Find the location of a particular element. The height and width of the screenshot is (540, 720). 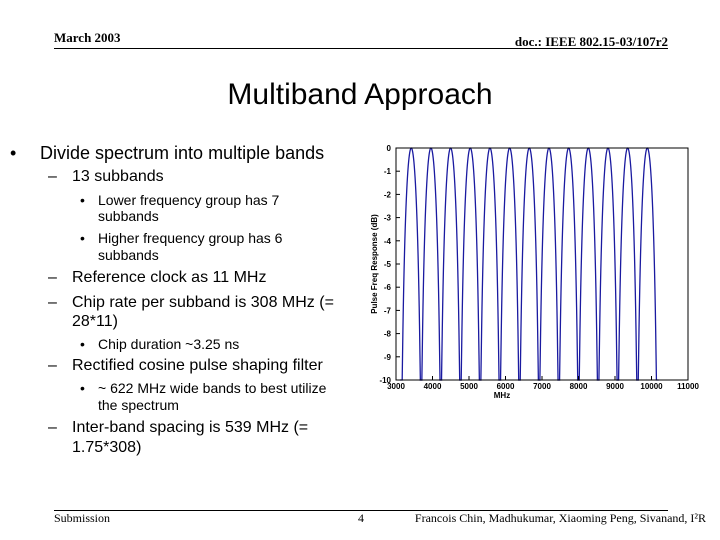

bullet-level2: – Reference clock as 11 MHz is located at coordinates (157, 277).